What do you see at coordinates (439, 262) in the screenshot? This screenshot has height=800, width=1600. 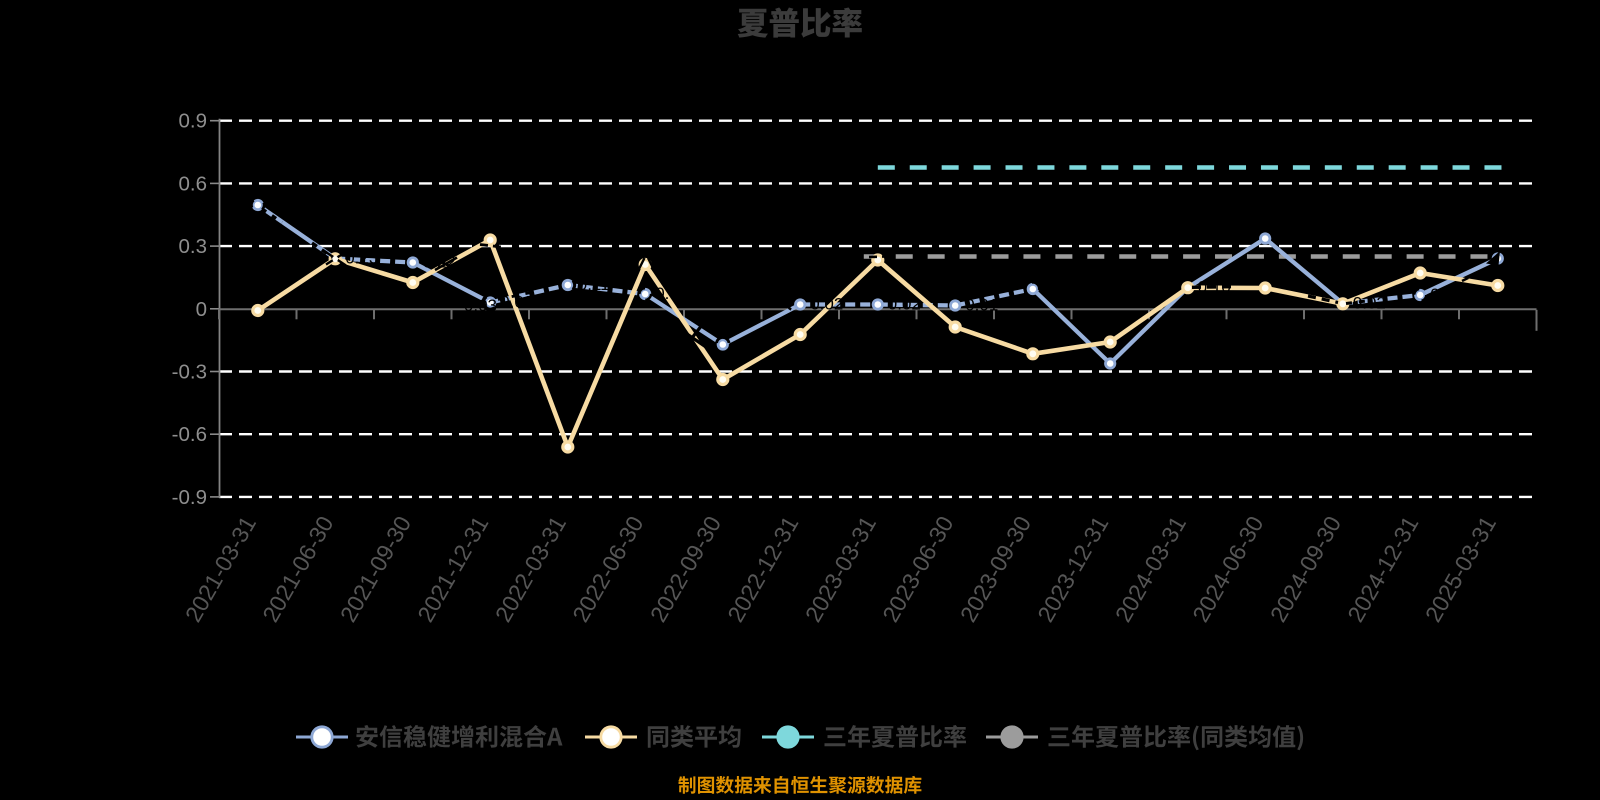 I see `svg-text: 0.22` at bounding box center [439, 262].